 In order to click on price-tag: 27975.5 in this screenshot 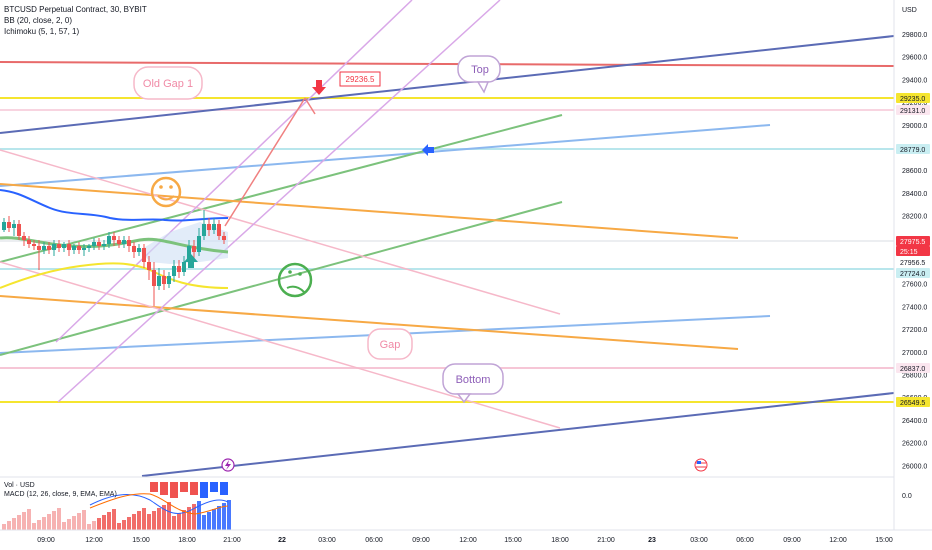, I will do `click(913, 241)`.